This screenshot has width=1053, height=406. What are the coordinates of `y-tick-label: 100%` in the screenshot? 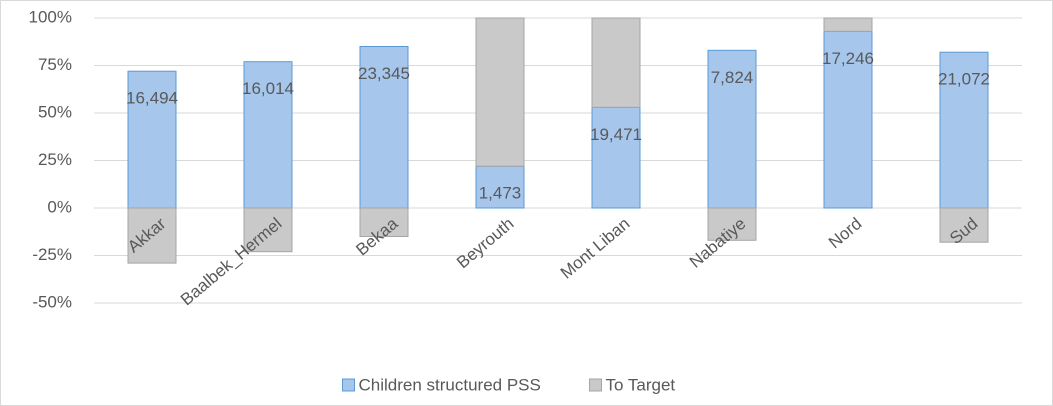 It's located at (50, 16).